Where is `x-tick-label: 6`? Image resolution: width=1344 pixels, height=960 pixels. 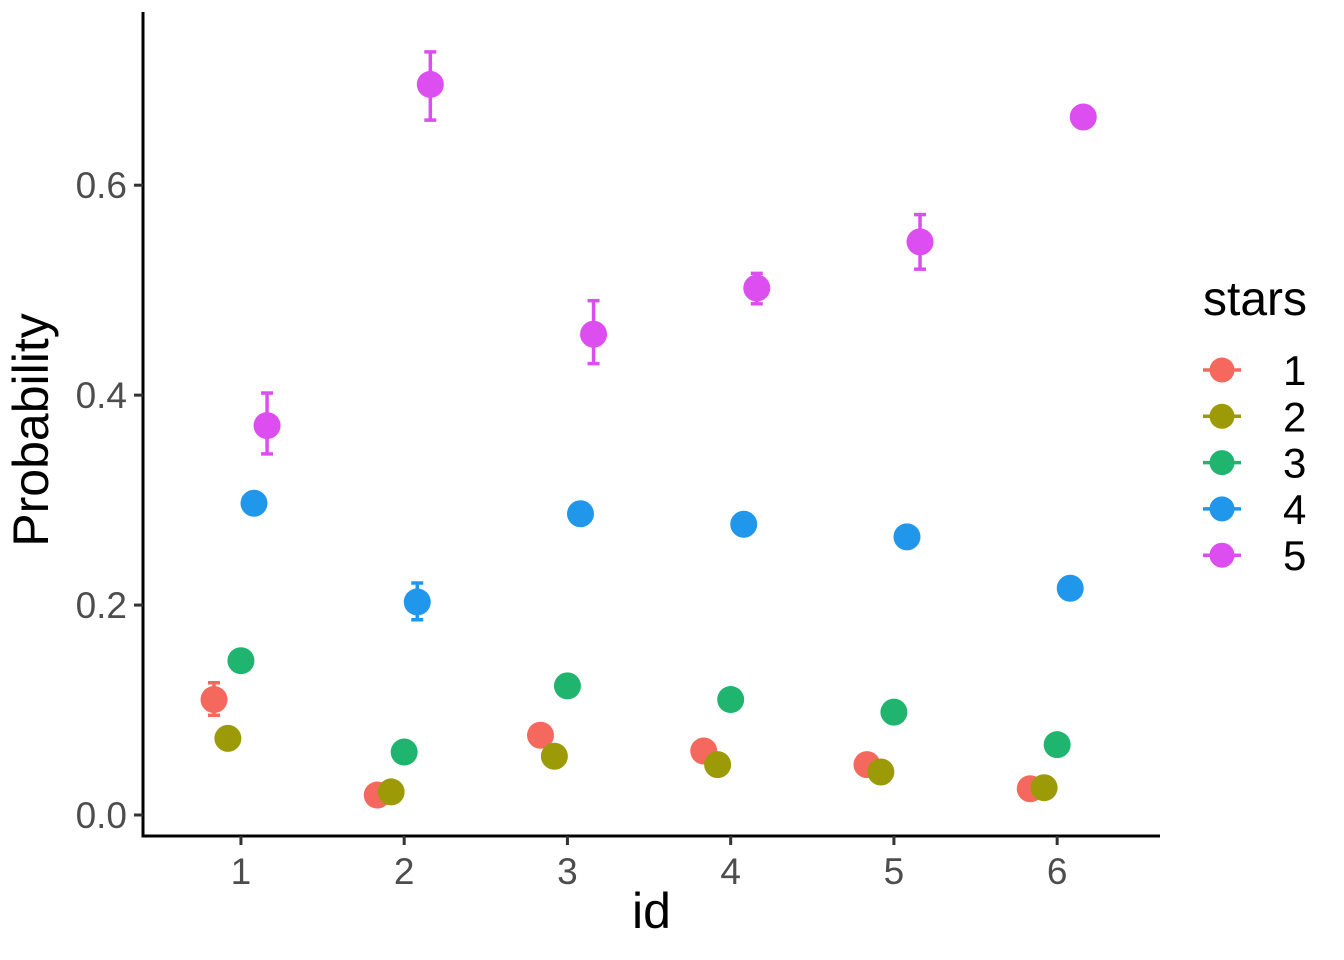 x-tick-label: 6 is located at coordinates (1057, 871).